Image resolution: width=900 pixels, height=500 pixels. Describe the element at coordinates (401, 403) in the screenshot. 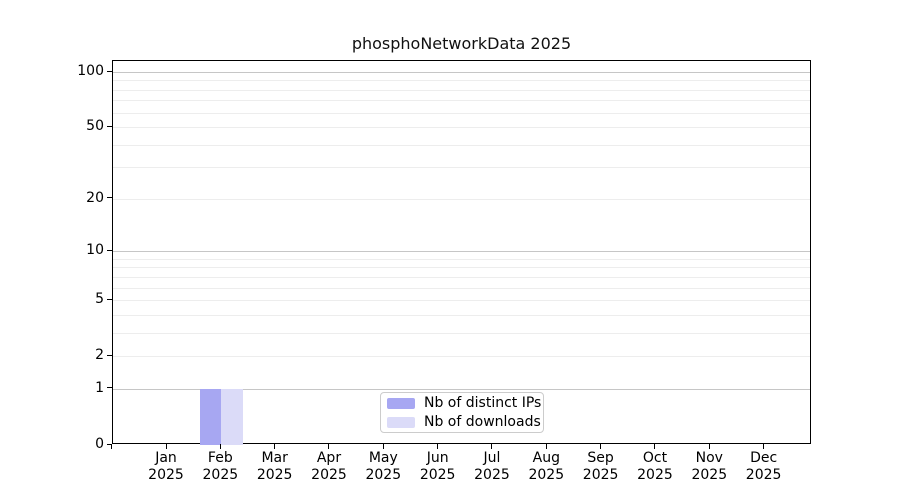

I see `legend-swatch-distinct-ips-icon` at that location.